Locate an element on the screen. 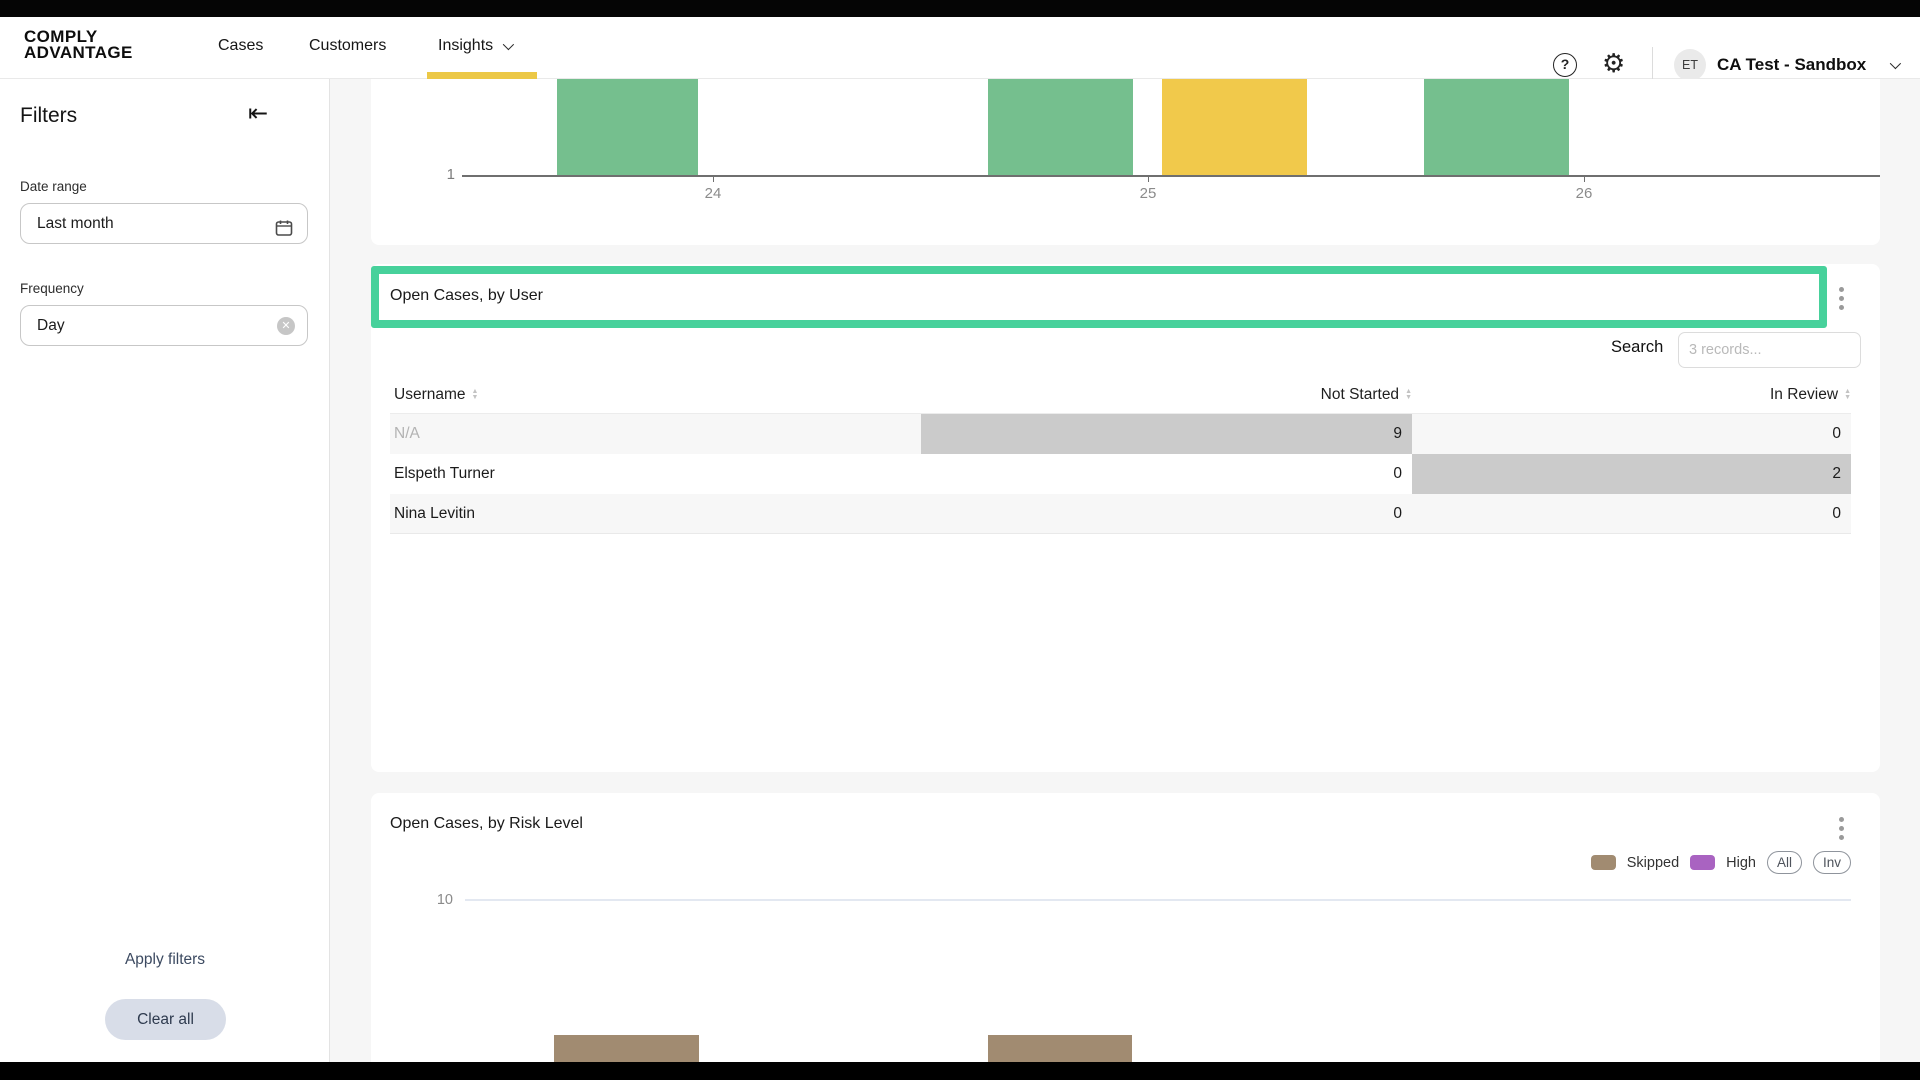 This screenshot has width=1920, height=1080. active-tab-underline is located at coordinates (482, 75).